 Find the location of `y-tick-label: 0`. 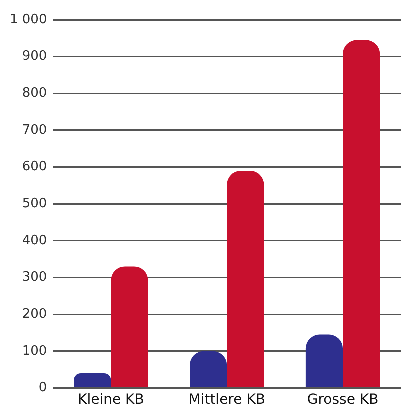

y-tick-label: 0 is located at coordinates (43, 388).